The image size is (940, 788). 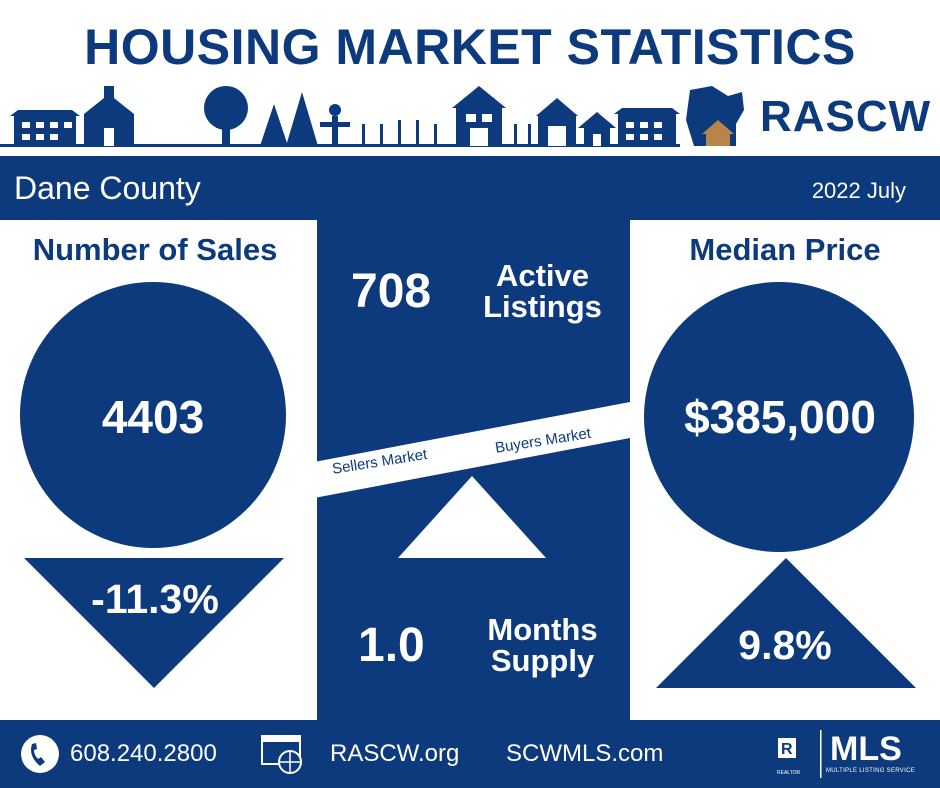 What do you see at coordinates (281, 754) in the screenshot?
I see `web-icon` at bounding box center [281, 754].